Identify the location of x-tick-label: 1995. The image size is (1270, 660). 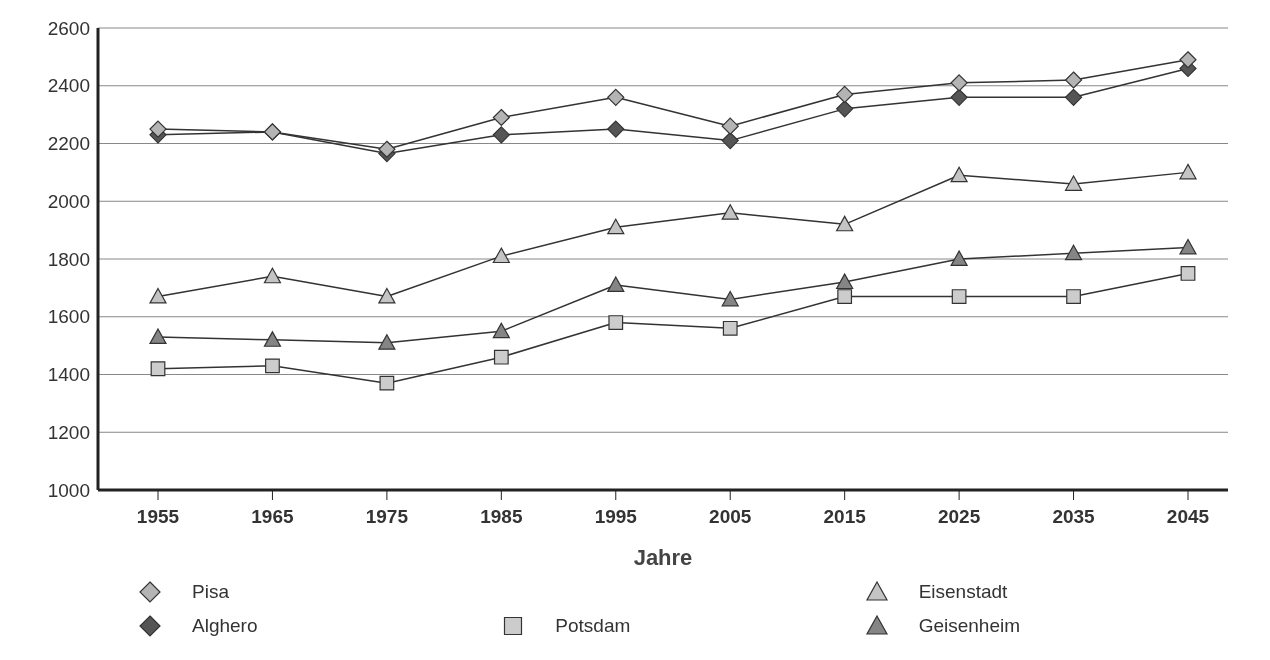
(616, 517).